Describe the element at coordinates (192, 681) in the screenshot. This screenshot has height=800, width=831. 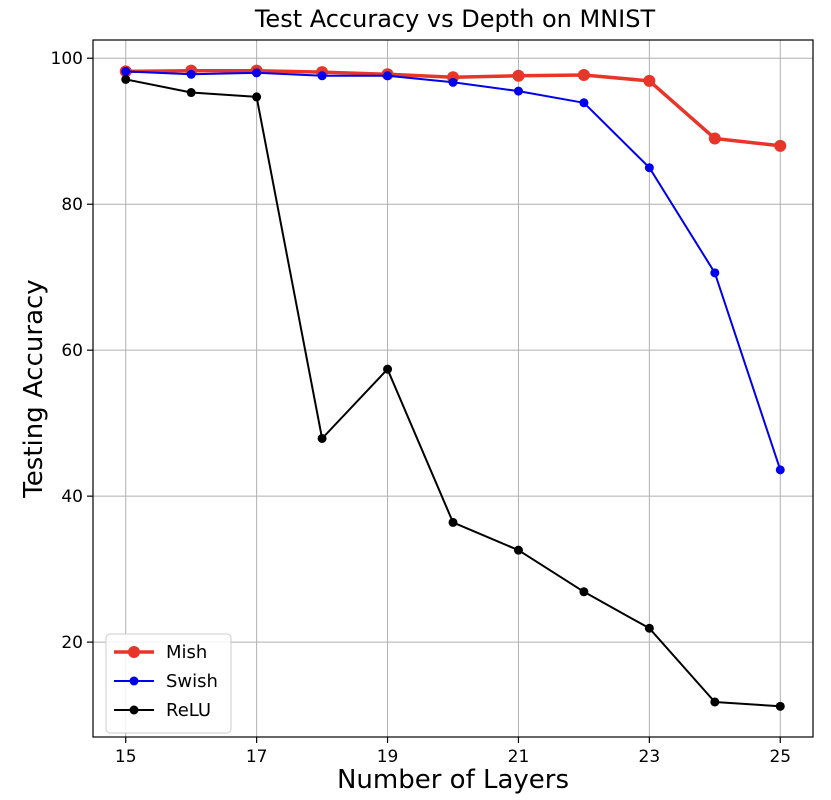
I see `legend-label-swish: Swish` at that location.